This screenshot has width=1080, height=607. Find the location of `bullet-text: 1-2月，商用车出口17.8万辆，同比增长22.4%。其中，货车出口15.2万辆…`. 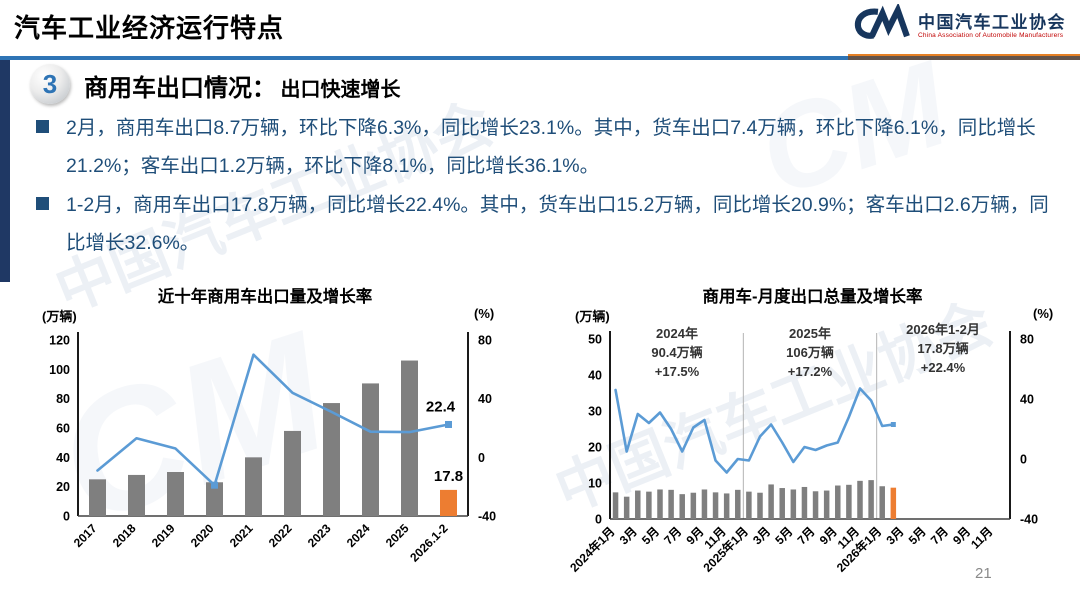

bullet-text: 1-2月，商用车出口17.8万辆，同比增长22.4%。其中，货车出口15.2万辆… is located at coordinates (557, 224).